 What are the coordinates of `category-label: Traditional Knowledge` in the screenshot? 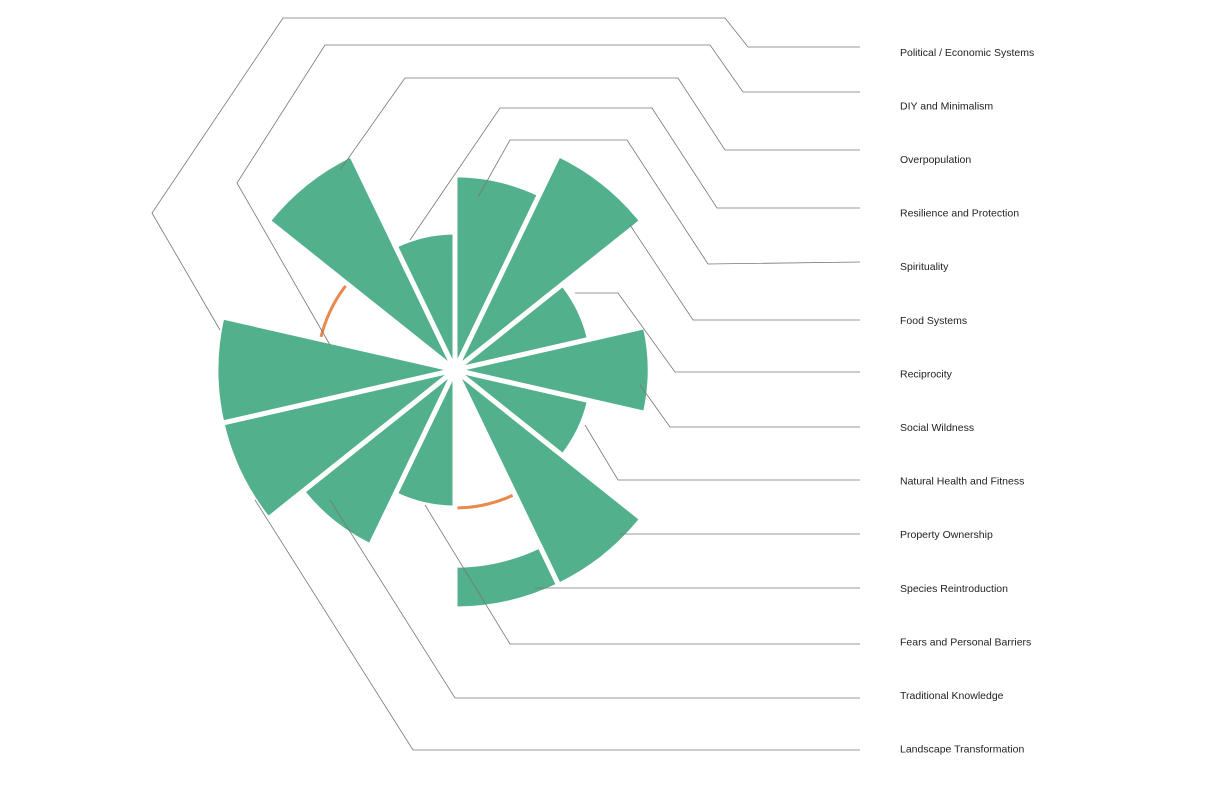 It's located at (952, 696).